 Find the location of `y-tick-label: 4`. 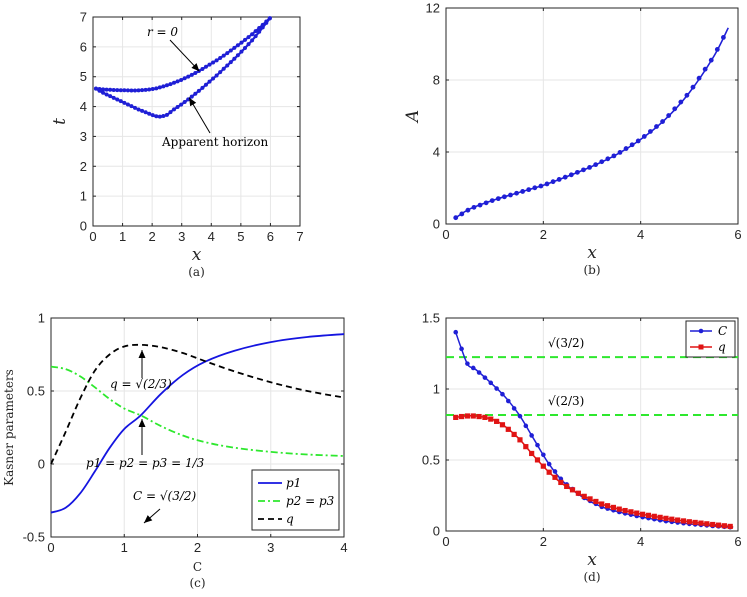

y-tick-label: 4 is located at coordinates (436, 152).